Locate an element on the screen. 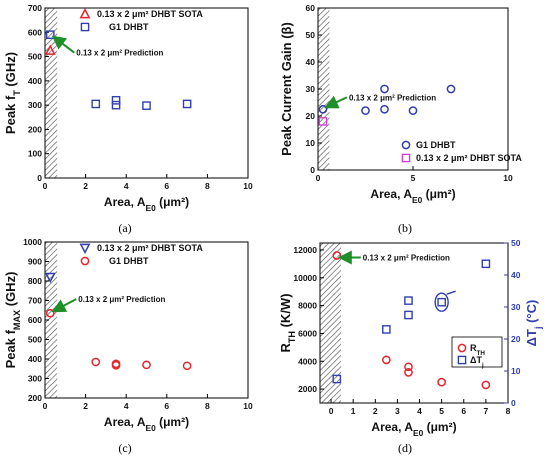  x-tick-label: 5 is located at coordinates (413, 178).